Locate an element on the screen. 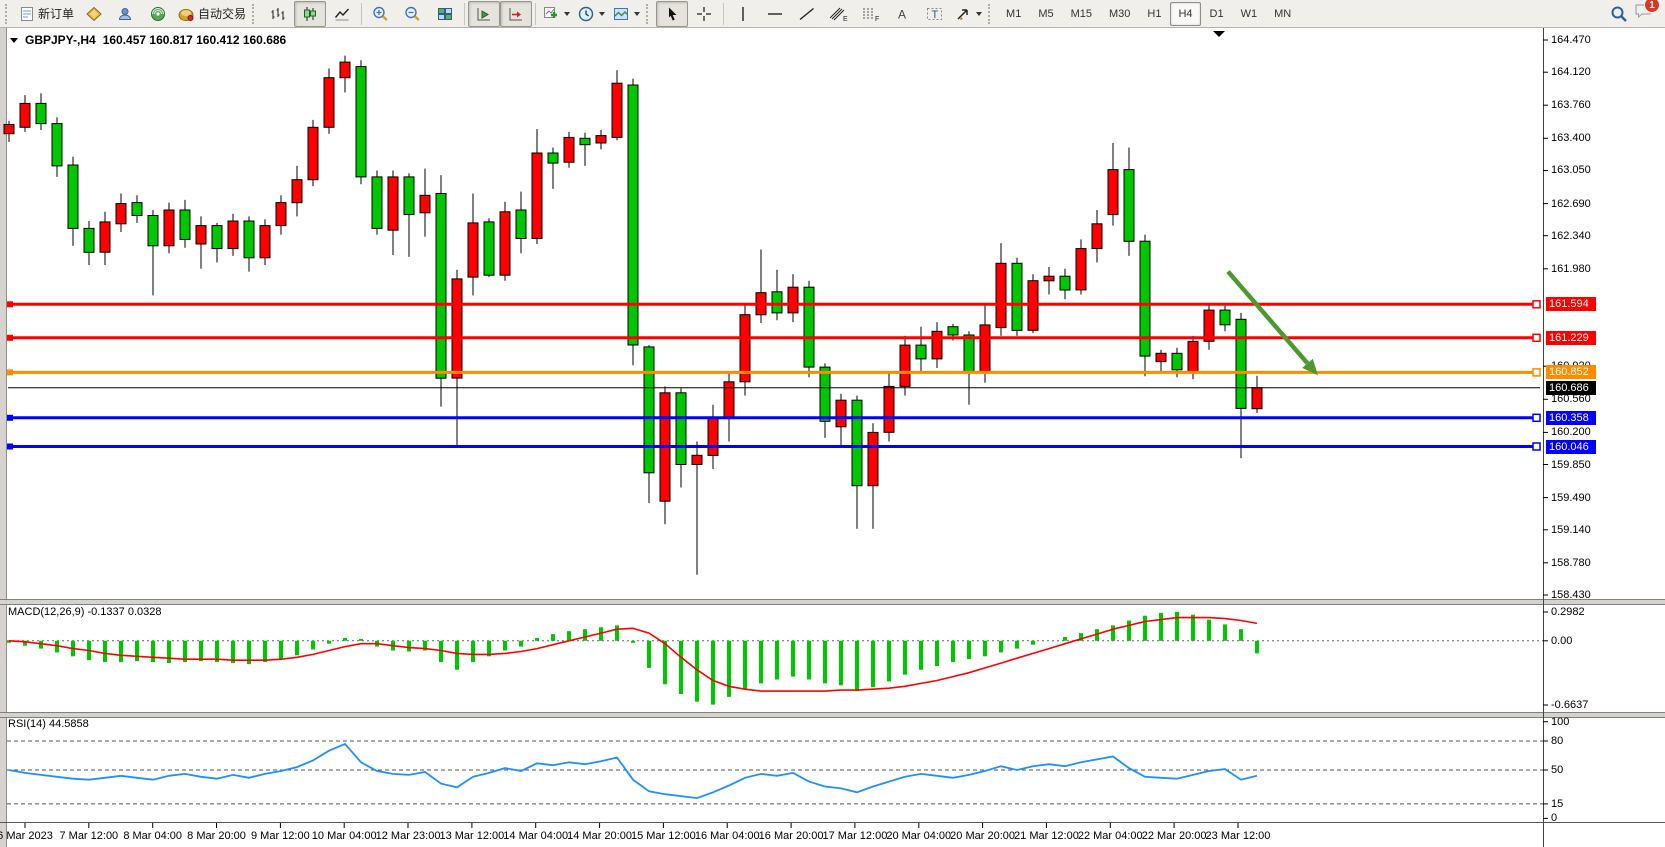 The width and height of the screenshot is (1665, 847). auto-scroll-icon is located at coordinates (484, 13).